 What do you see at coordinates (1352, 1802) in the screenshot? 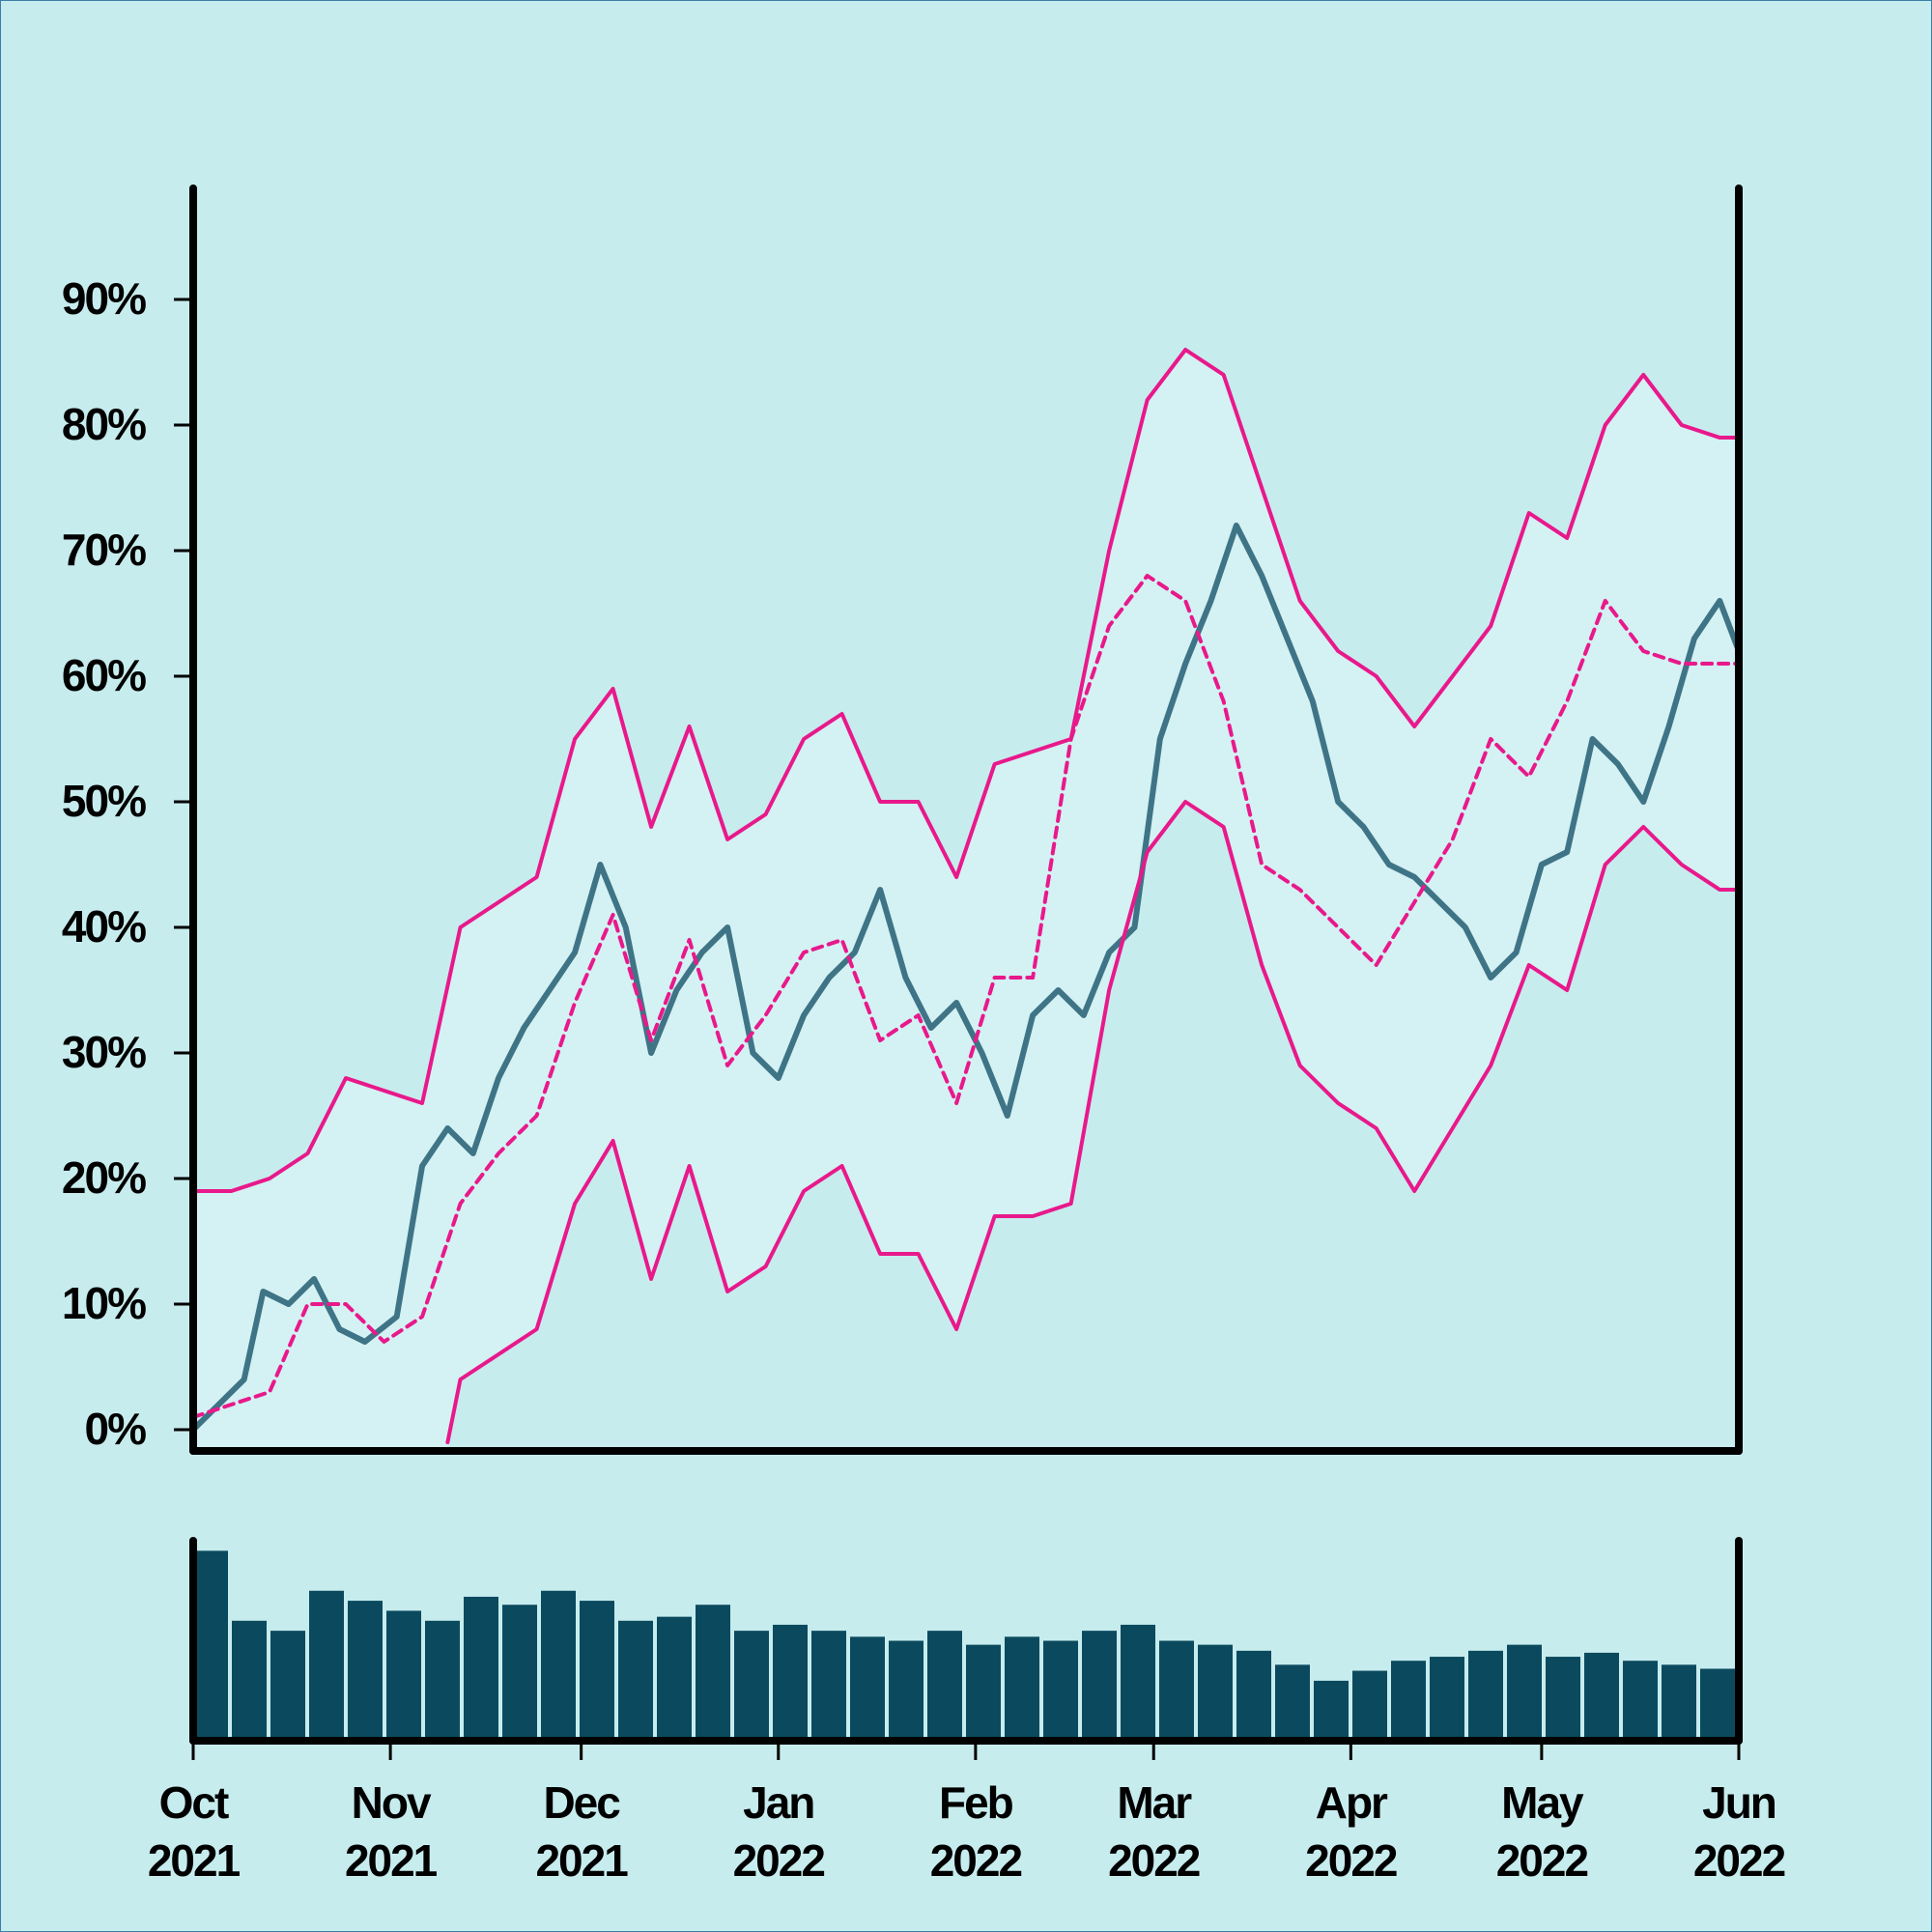
I see `x-tick-label-month: Apr` at bounding box center [1352, 1802].